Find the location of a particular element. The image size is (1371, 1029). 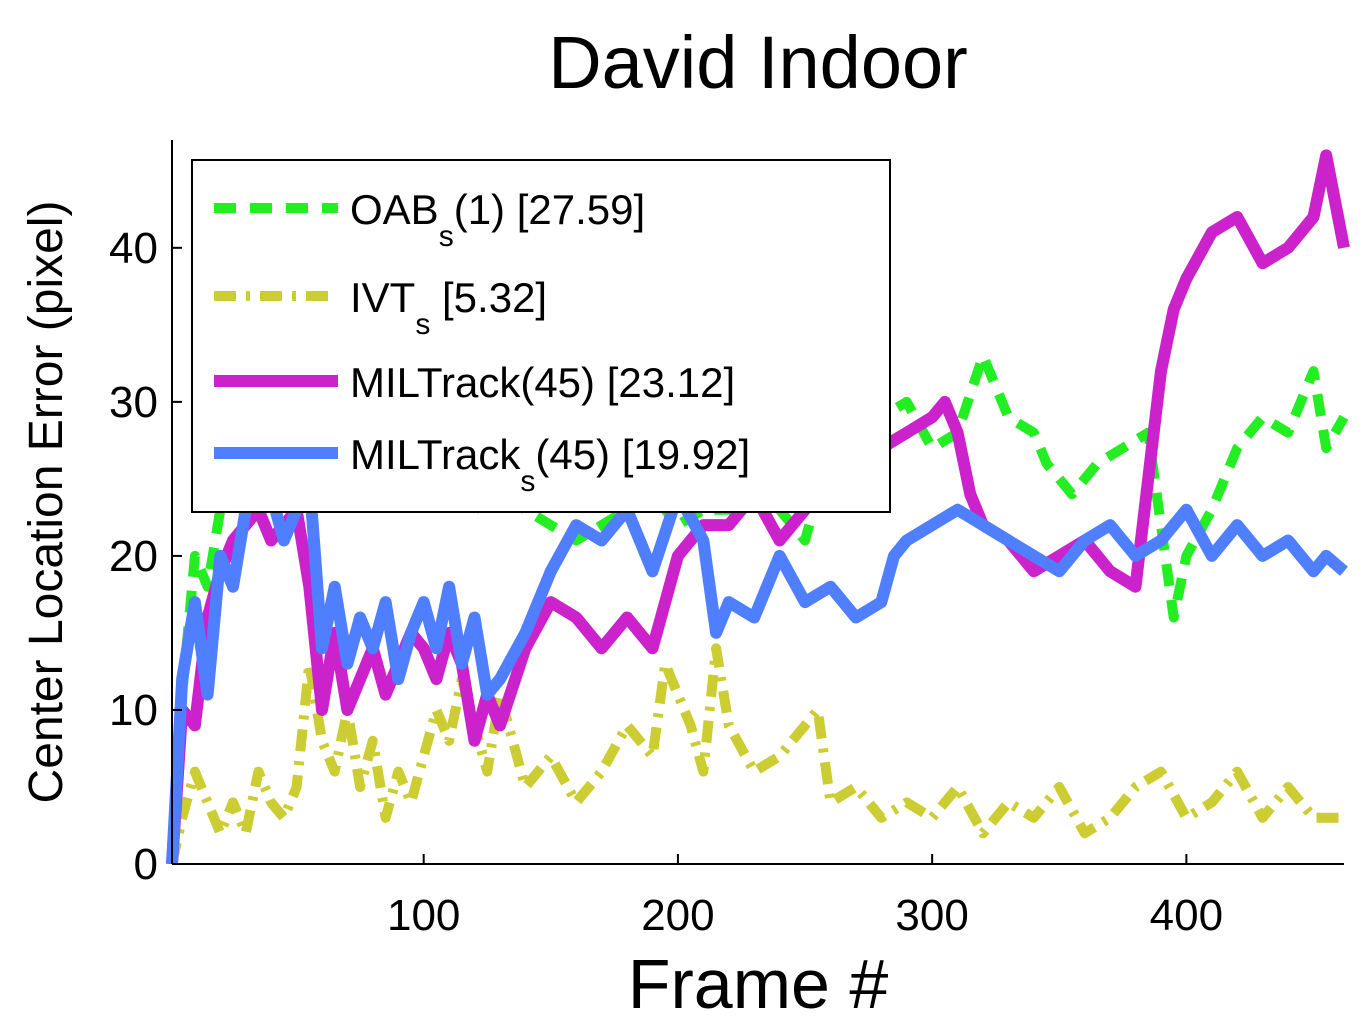

legend-label-4: MILTracks(45) [19.92] is located at coordinates (550, 464).